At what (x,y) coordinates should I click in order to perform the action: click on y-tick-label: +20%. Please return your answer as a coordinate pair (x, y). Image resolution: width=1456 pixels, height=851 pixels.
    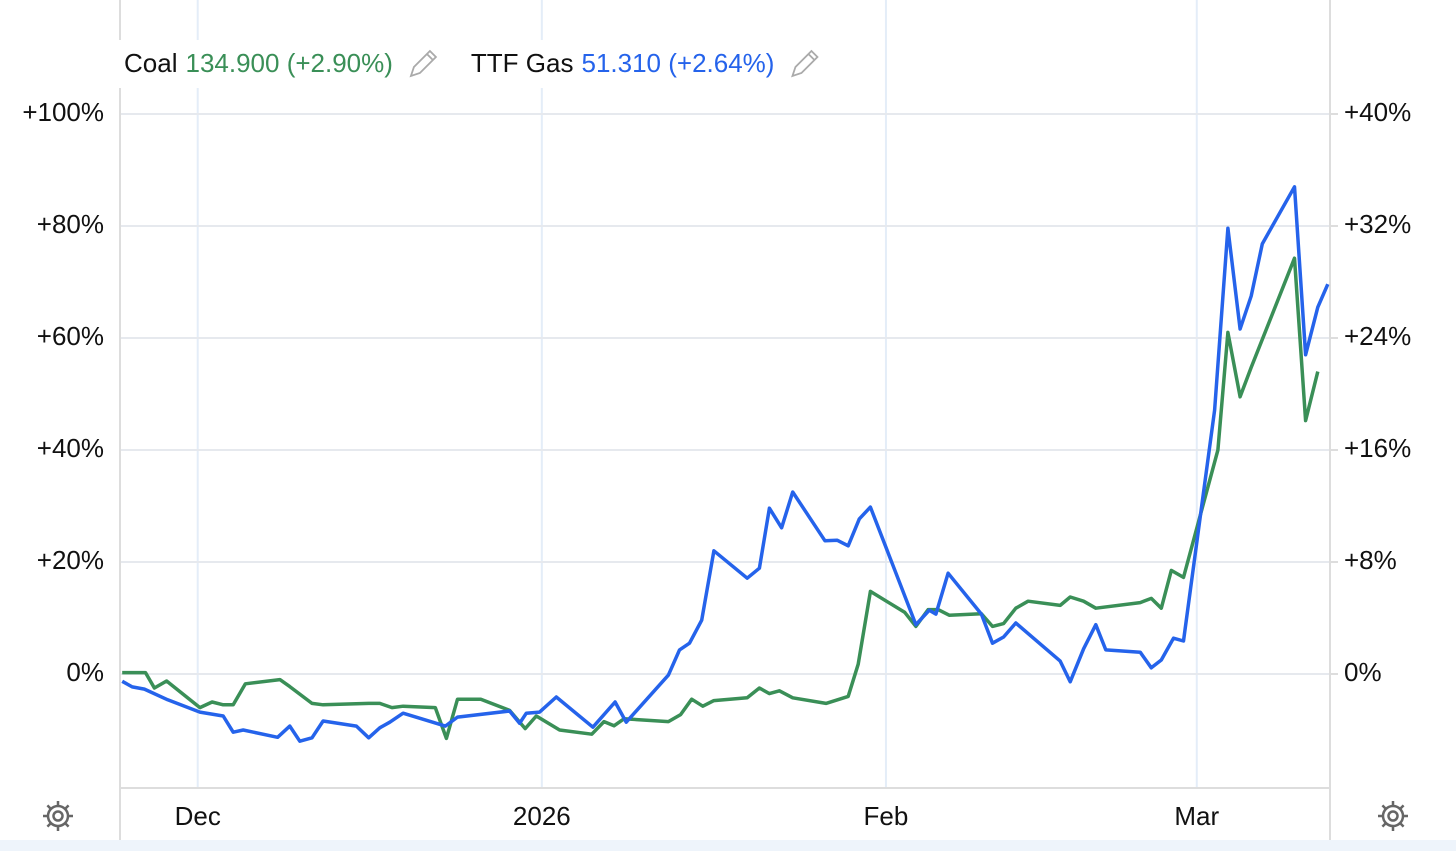
    Looking at the image, I should click on (70, 560).